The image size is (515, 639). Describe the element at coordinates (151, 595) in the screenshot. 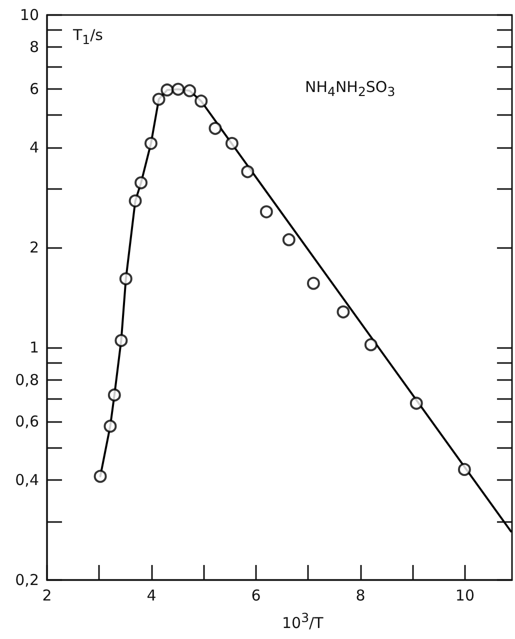

I see `x-tick-label: 4` at that location.